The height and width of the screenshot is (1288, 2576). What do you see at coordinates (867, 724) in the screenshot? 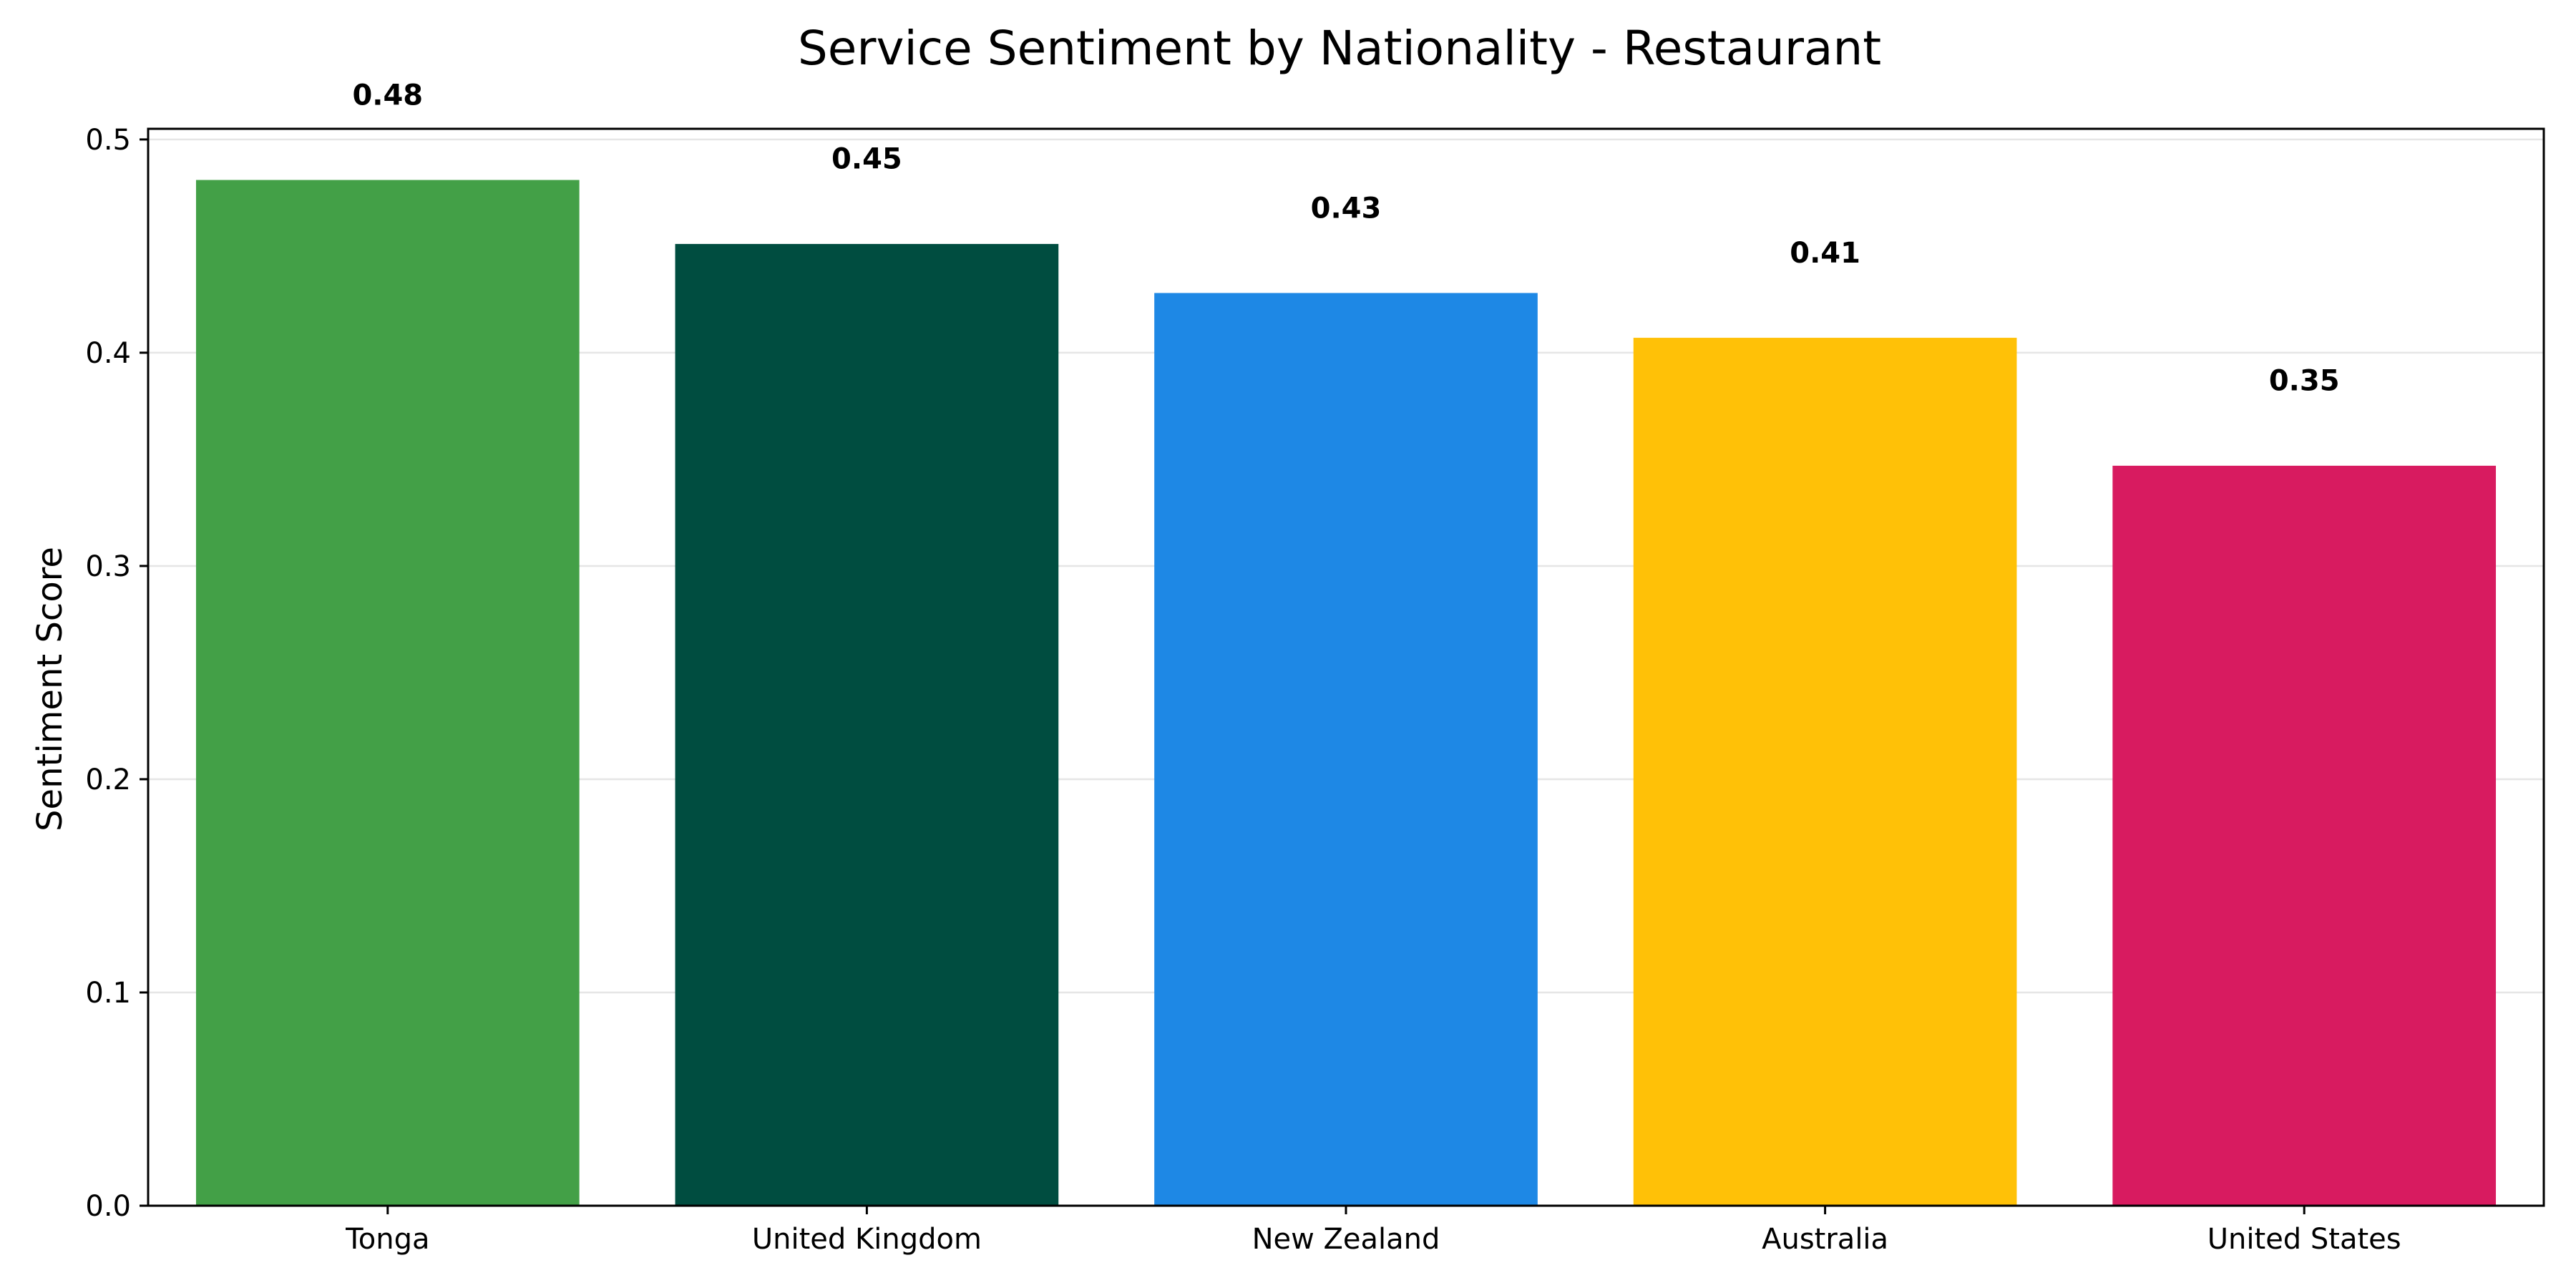
I see `bar-united-kingdom` at bounding box center [867, 724].